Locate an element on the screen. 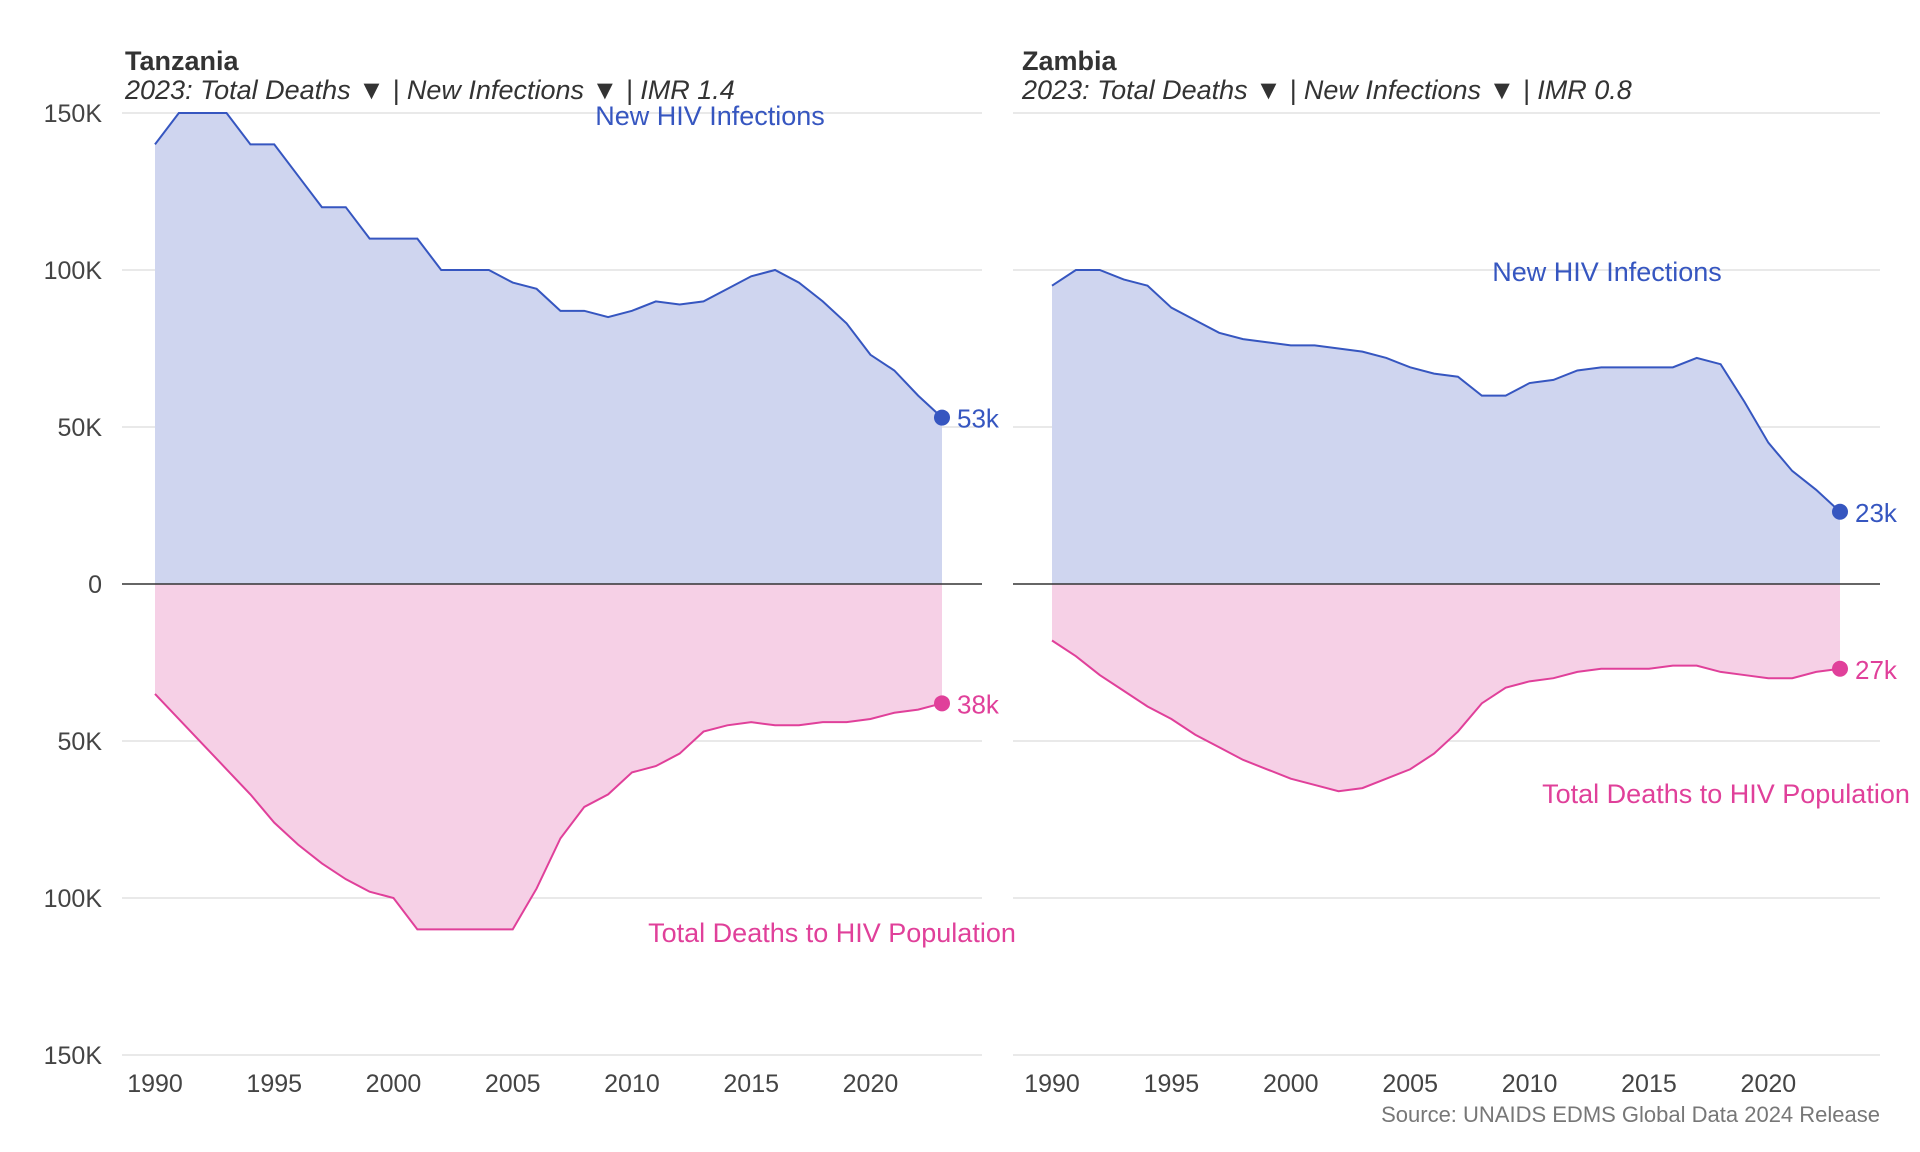 The image size is (1920, 1152). infections-end-label: 53k is located at coordinates (978, 419).